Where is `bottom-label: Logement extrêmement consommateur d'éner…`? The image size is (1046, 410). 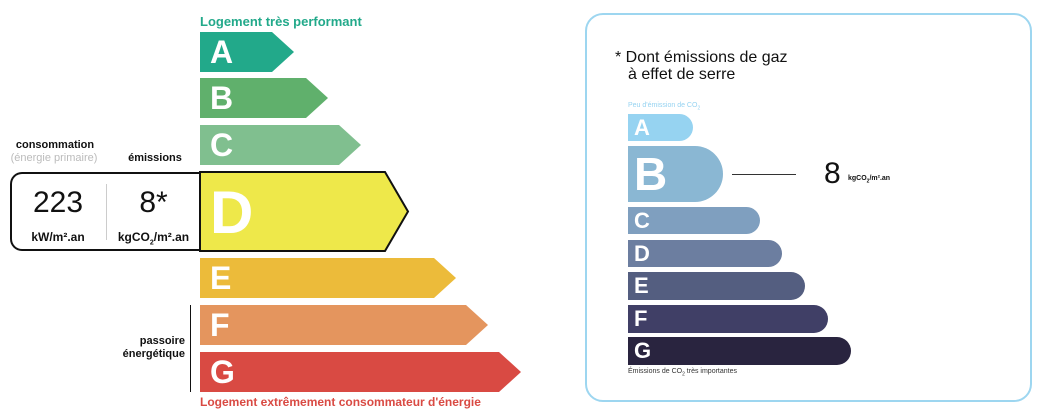 bottom-label: Logement extrêmement consommateur d'éner… is located at coordinates (340, 402).